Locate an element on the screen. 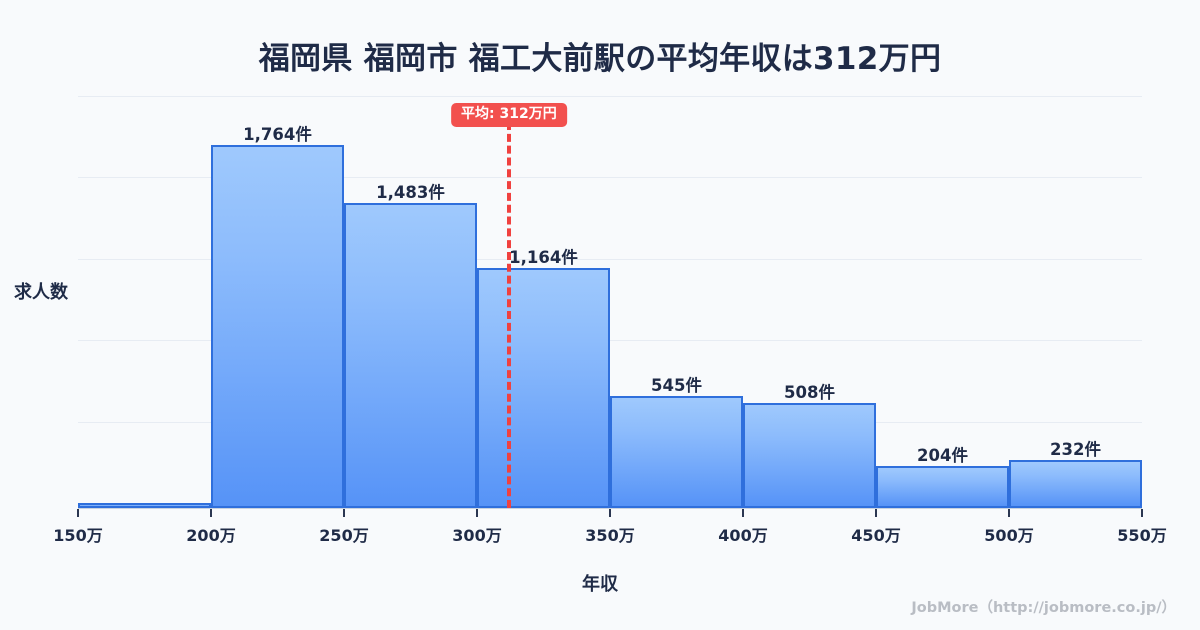 This screenshot has width=1200, height=630. bar-value-label: 232件 is located at coordinates (1075, 450).